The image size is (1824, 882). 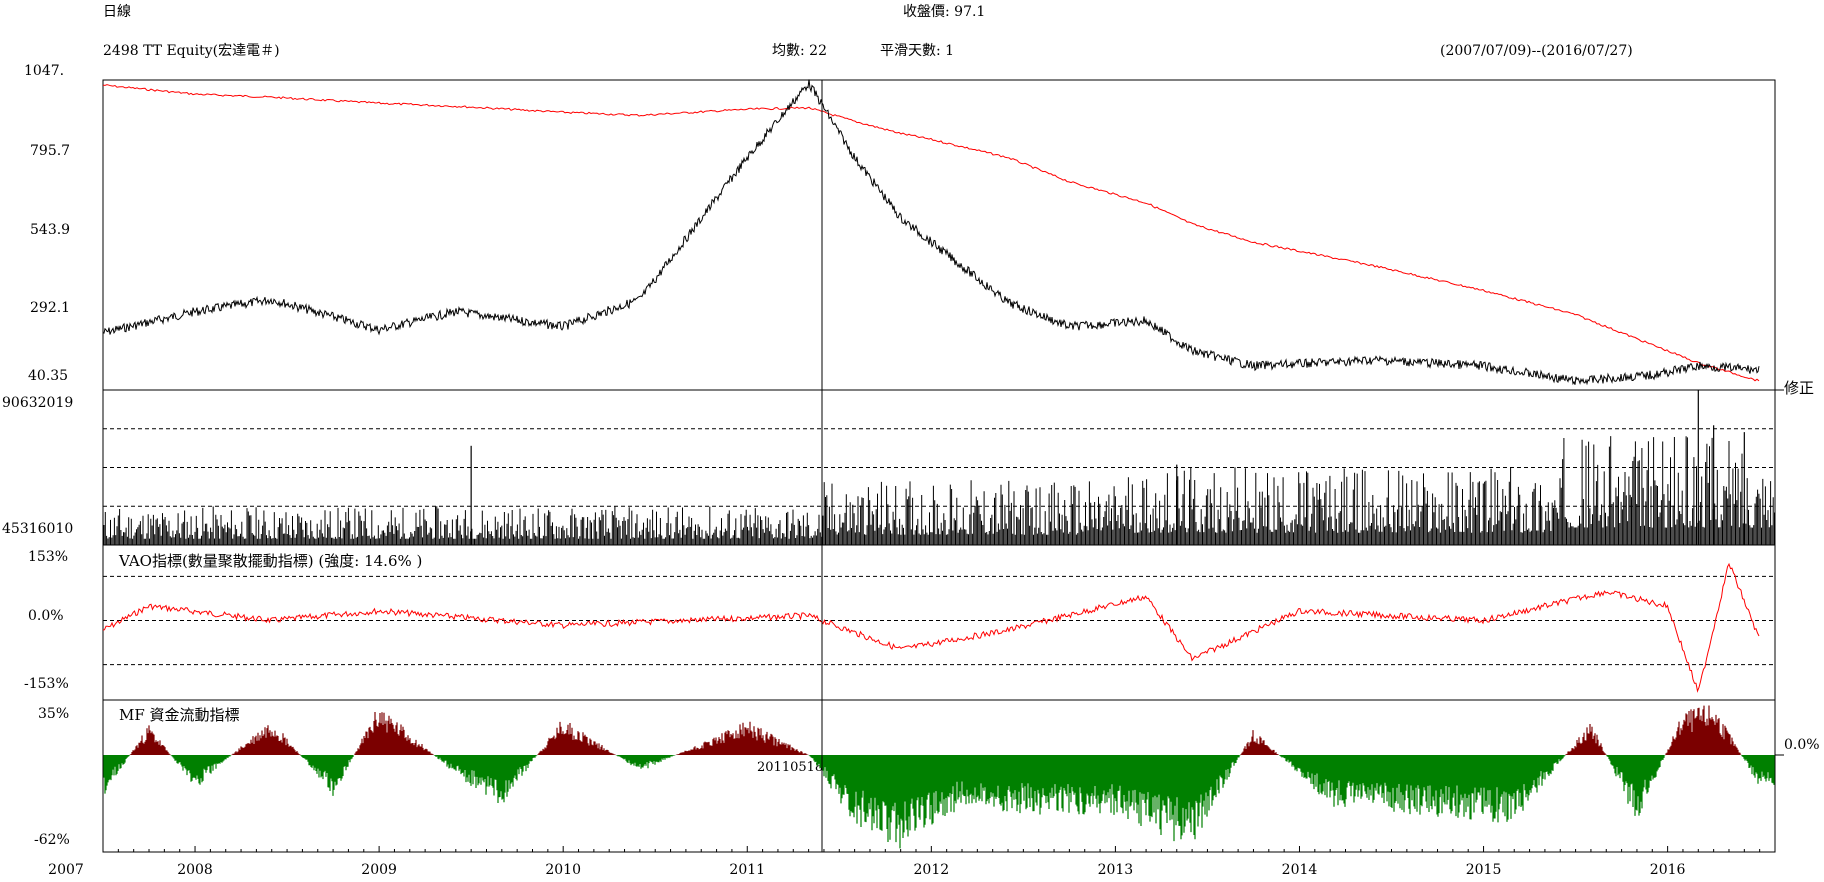 What do you see at coordinates (563, 870) in the screenshot?
I see `x-axis-year-label: 2010` at bounding box center [563, 870].